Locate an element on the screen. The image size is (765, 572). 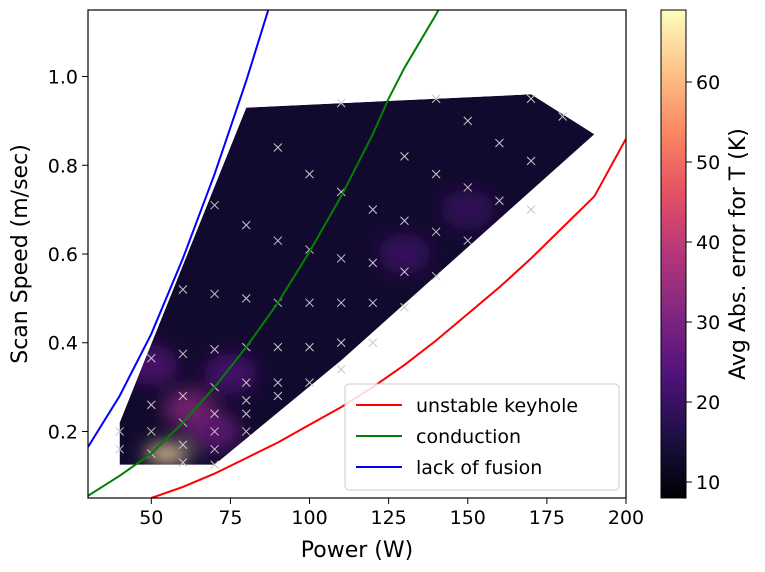
legend-label-unstable-keyhole: unstable keyhole is located at coordinates (497, 406).